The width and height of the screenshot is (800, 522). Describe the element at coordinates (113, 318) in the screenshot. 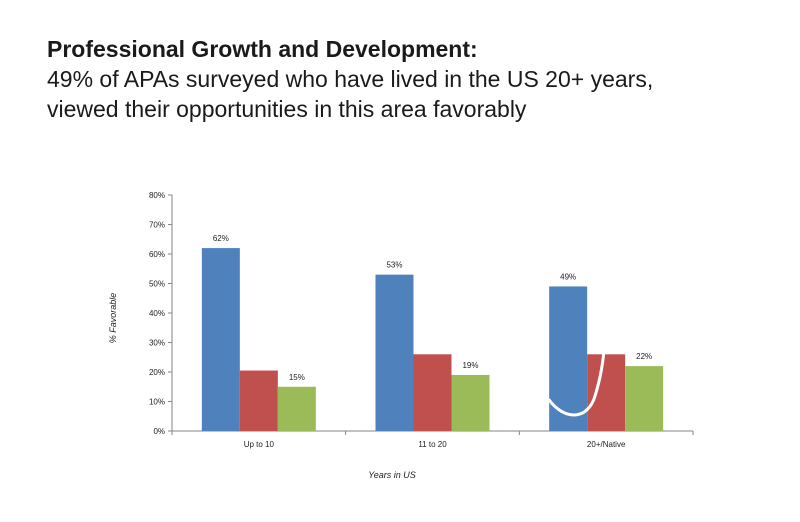

I see `y-axis-label: % Favorable` at that location.